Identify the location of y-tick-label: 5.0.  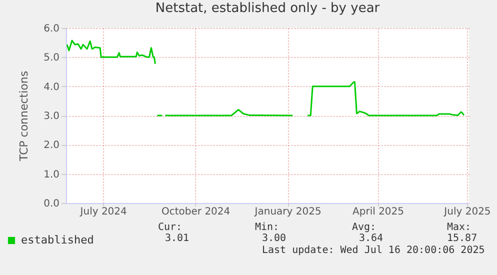
(52, 58).